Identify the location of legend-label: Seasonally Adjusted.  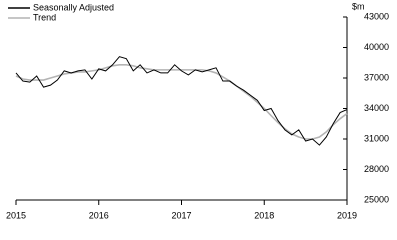
(73, 7).